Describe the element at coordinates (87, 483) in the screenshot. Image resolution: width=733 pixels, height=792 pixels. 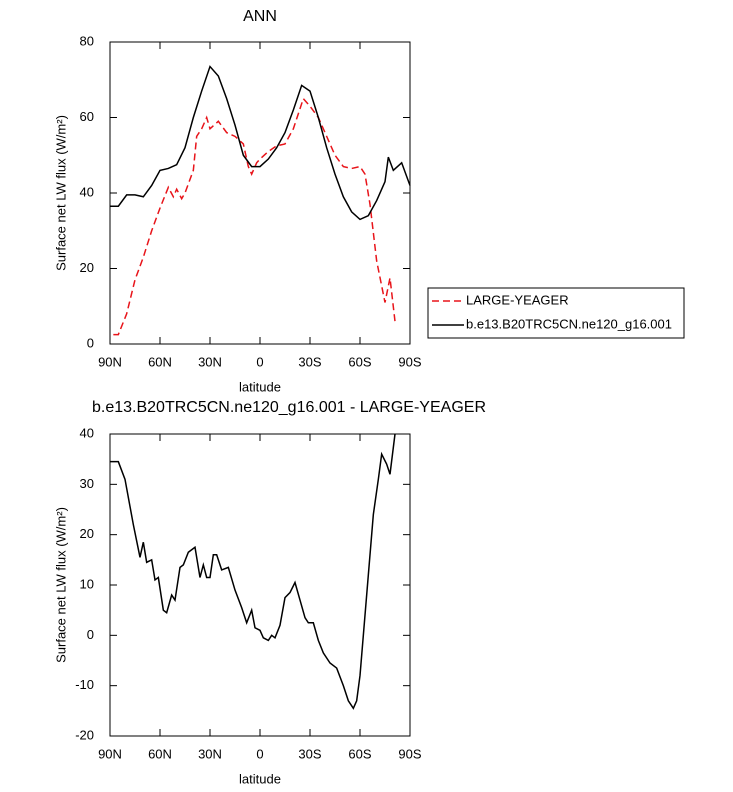
I see `y-tick-label: 30` at that location.